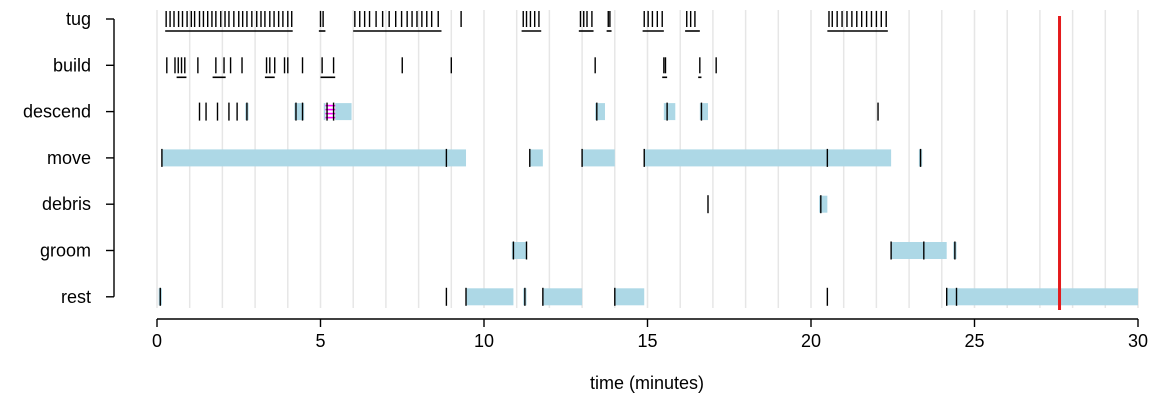 This screenshot has height=395, width=1156. Describe the element at coordinates (811, 341) in the screenshot. I see `x-tick-label: 20` at that location.